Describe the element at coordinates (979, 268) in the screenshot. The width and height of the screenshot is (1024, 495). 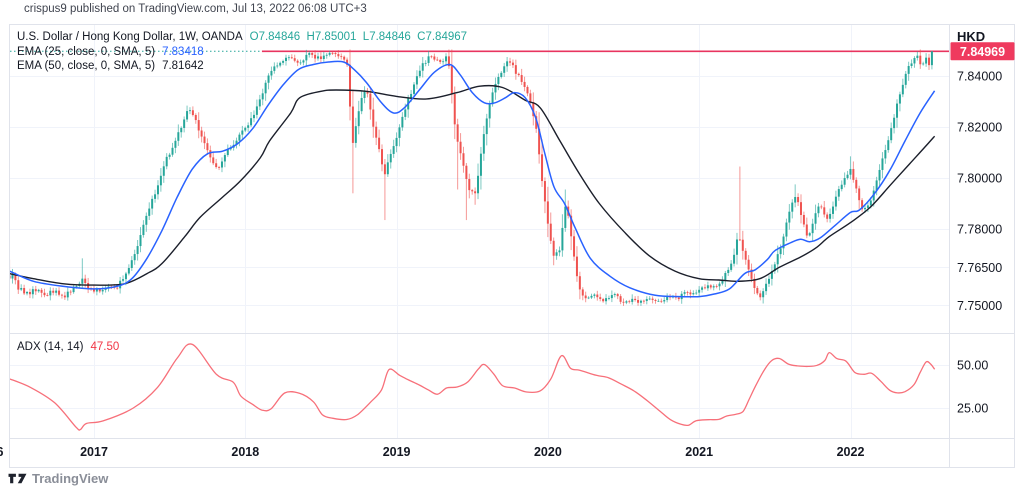
I see `price-tick-label: 7.76500` at that location.